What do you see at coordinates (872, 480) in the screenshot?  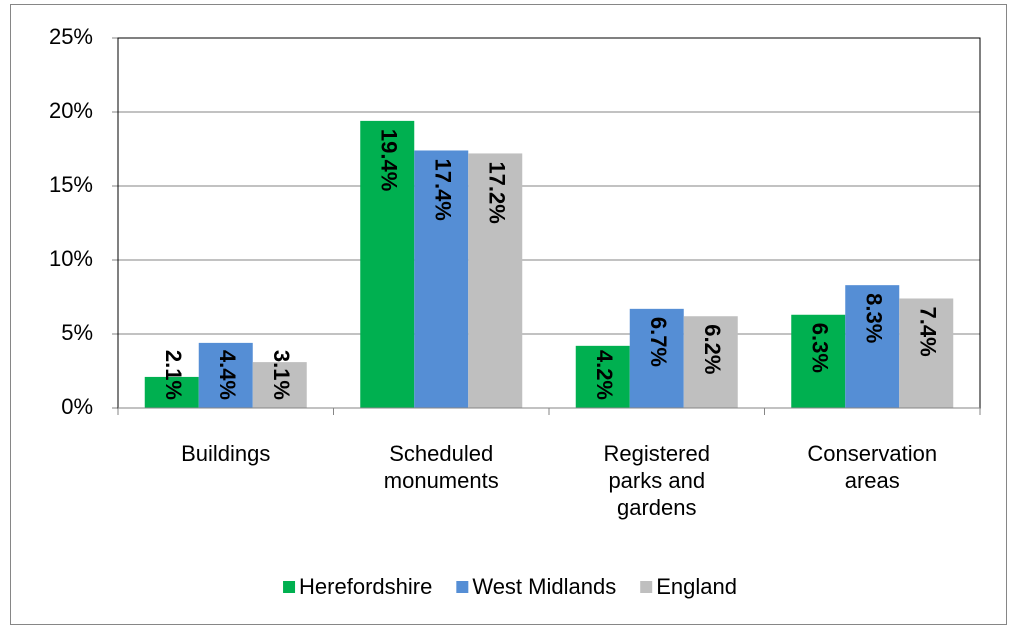 I see `x-tick-label: areas` at bounding box center [872, 480].